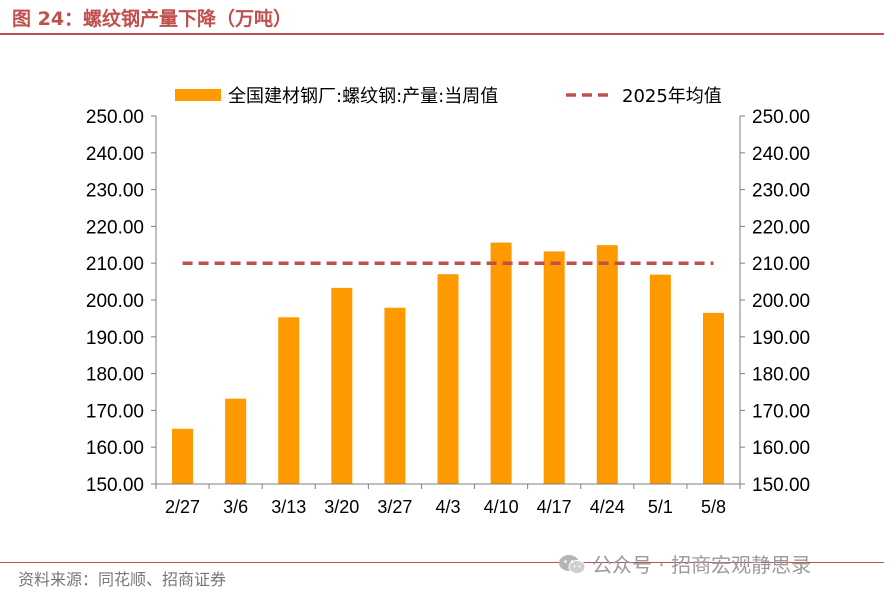 The height and width of the screenshot is (597, 896). What do you see at coordinates (781, 338) in the screenshot?
I see `y-tick-label-right: 190.00` at bounding box center [781, 338].